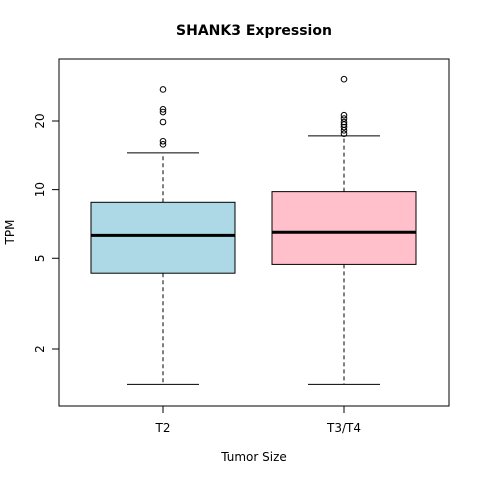  What do you see at coordinates (46, 233) in the screenshot?
I see `y-axis: 2 5 10 20` at bounding box center [46, 233].